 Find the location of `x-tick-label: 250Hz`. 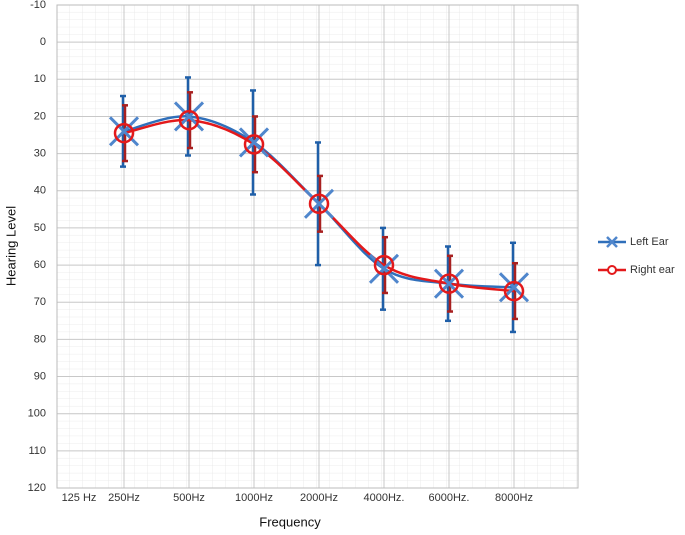

x-tick-label: 250Hz is located at coordinates (124, 498).